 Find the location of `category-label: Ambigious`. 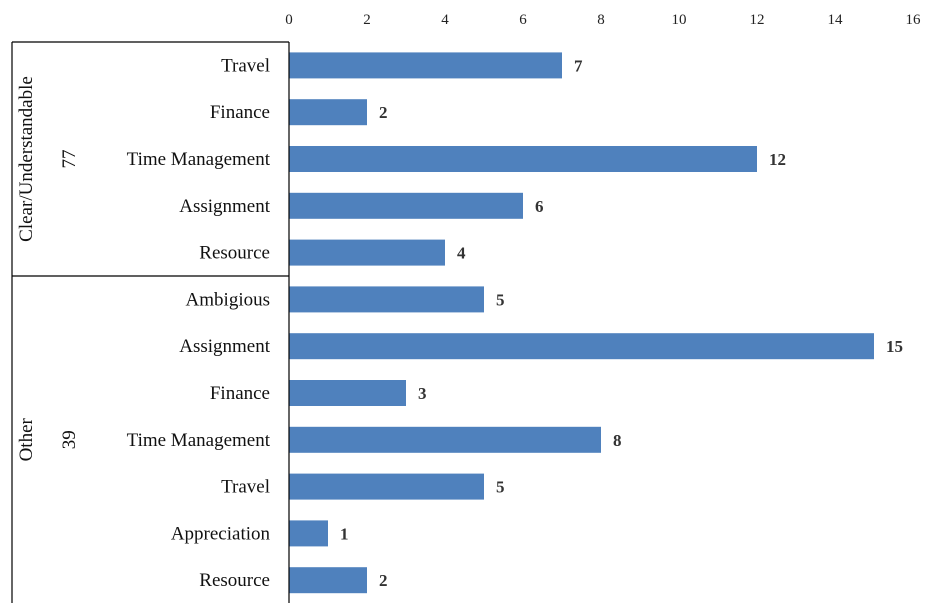

category-label: Ambigious is located at coordinates (228, 299).